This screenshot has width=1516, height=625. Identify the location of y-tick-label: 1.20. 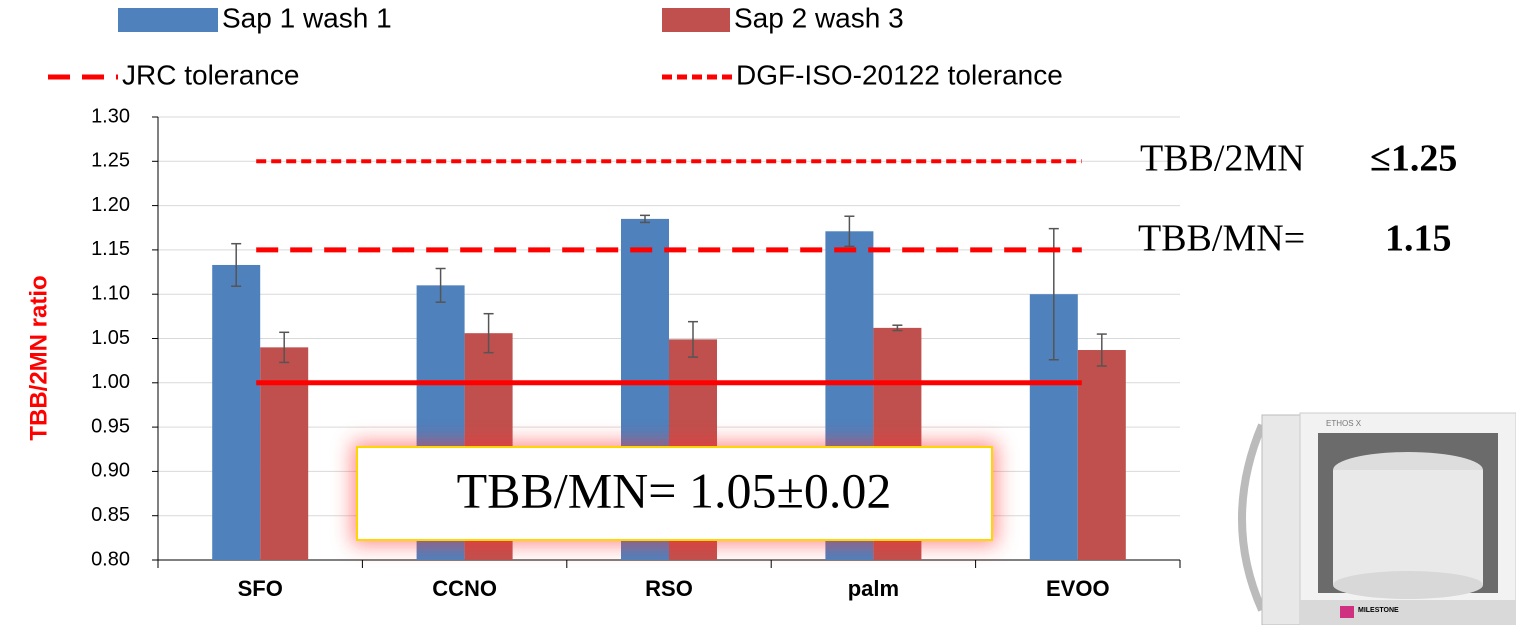
(110, 205).